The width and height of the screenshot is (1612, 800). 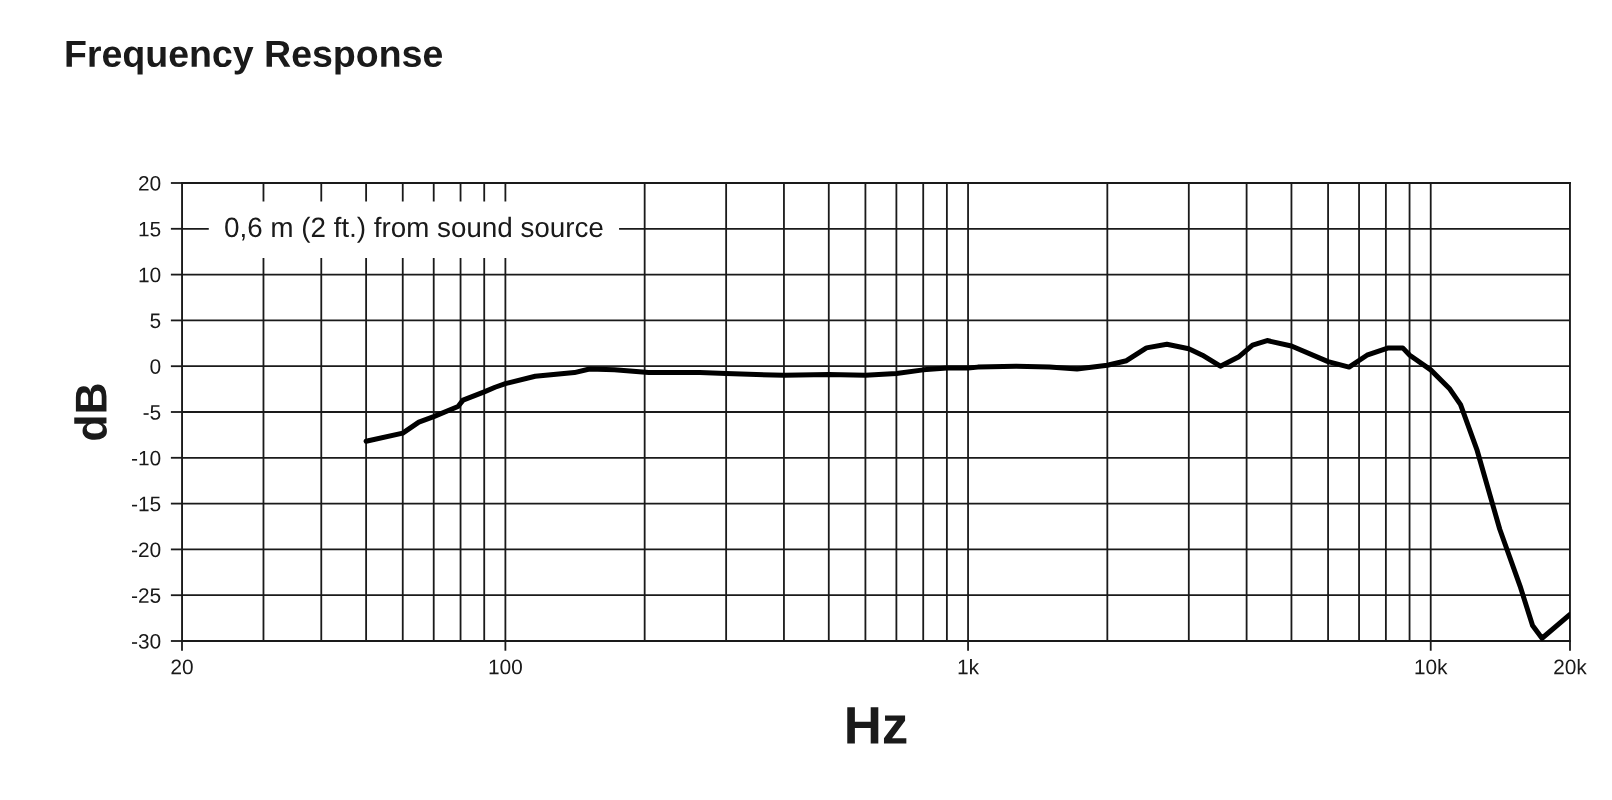 What do you see at coordinates (505, 667) in the screenshot?
I see `x-tick-label: 100` at bounding box center [505, 667].